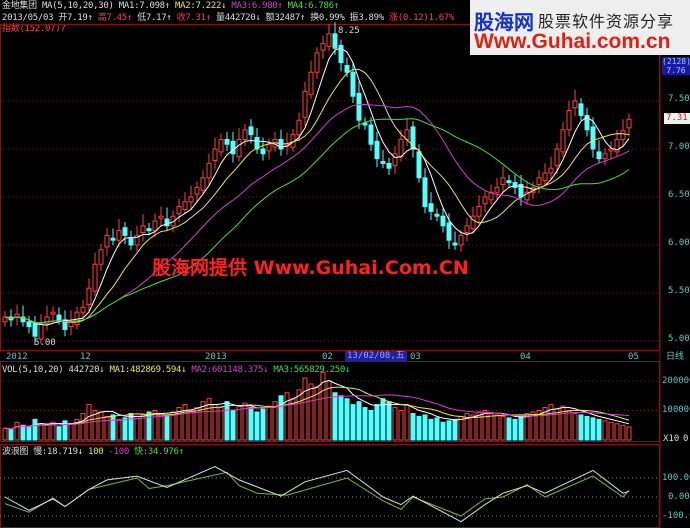 This screenshot has height=528, width=690. What do you see at coordinates (310, 268) in the screenshot?
I see `center-watermark: 股海网提供 Www.Guhai.Com.CN` at bounding box center [310, 268].